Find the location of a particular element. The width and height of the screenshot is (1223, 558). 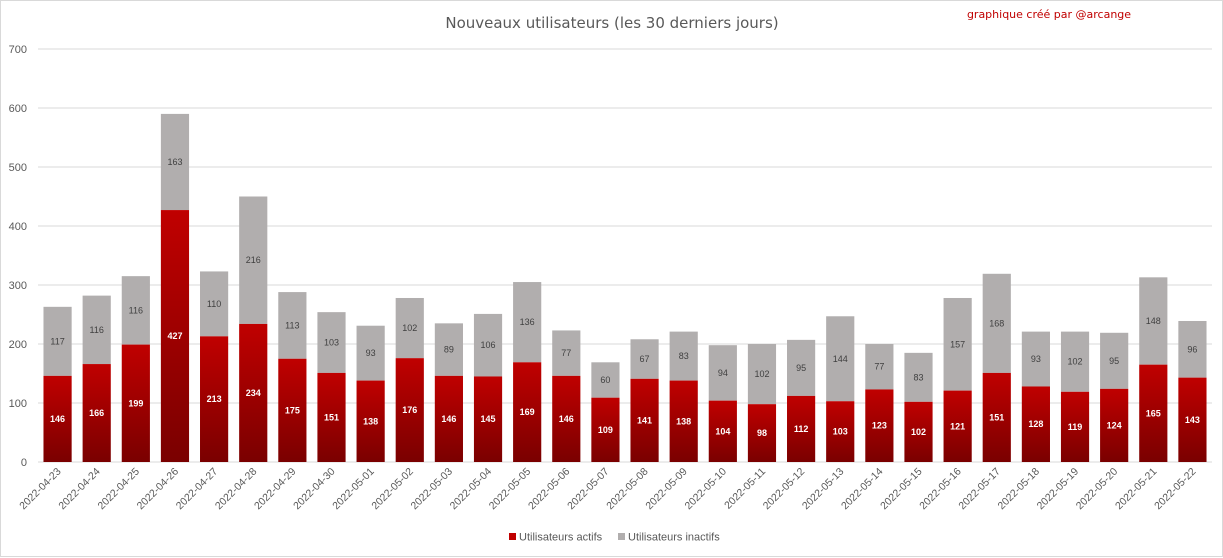

data-label-active: 112 is located at coordinates (801, 429).